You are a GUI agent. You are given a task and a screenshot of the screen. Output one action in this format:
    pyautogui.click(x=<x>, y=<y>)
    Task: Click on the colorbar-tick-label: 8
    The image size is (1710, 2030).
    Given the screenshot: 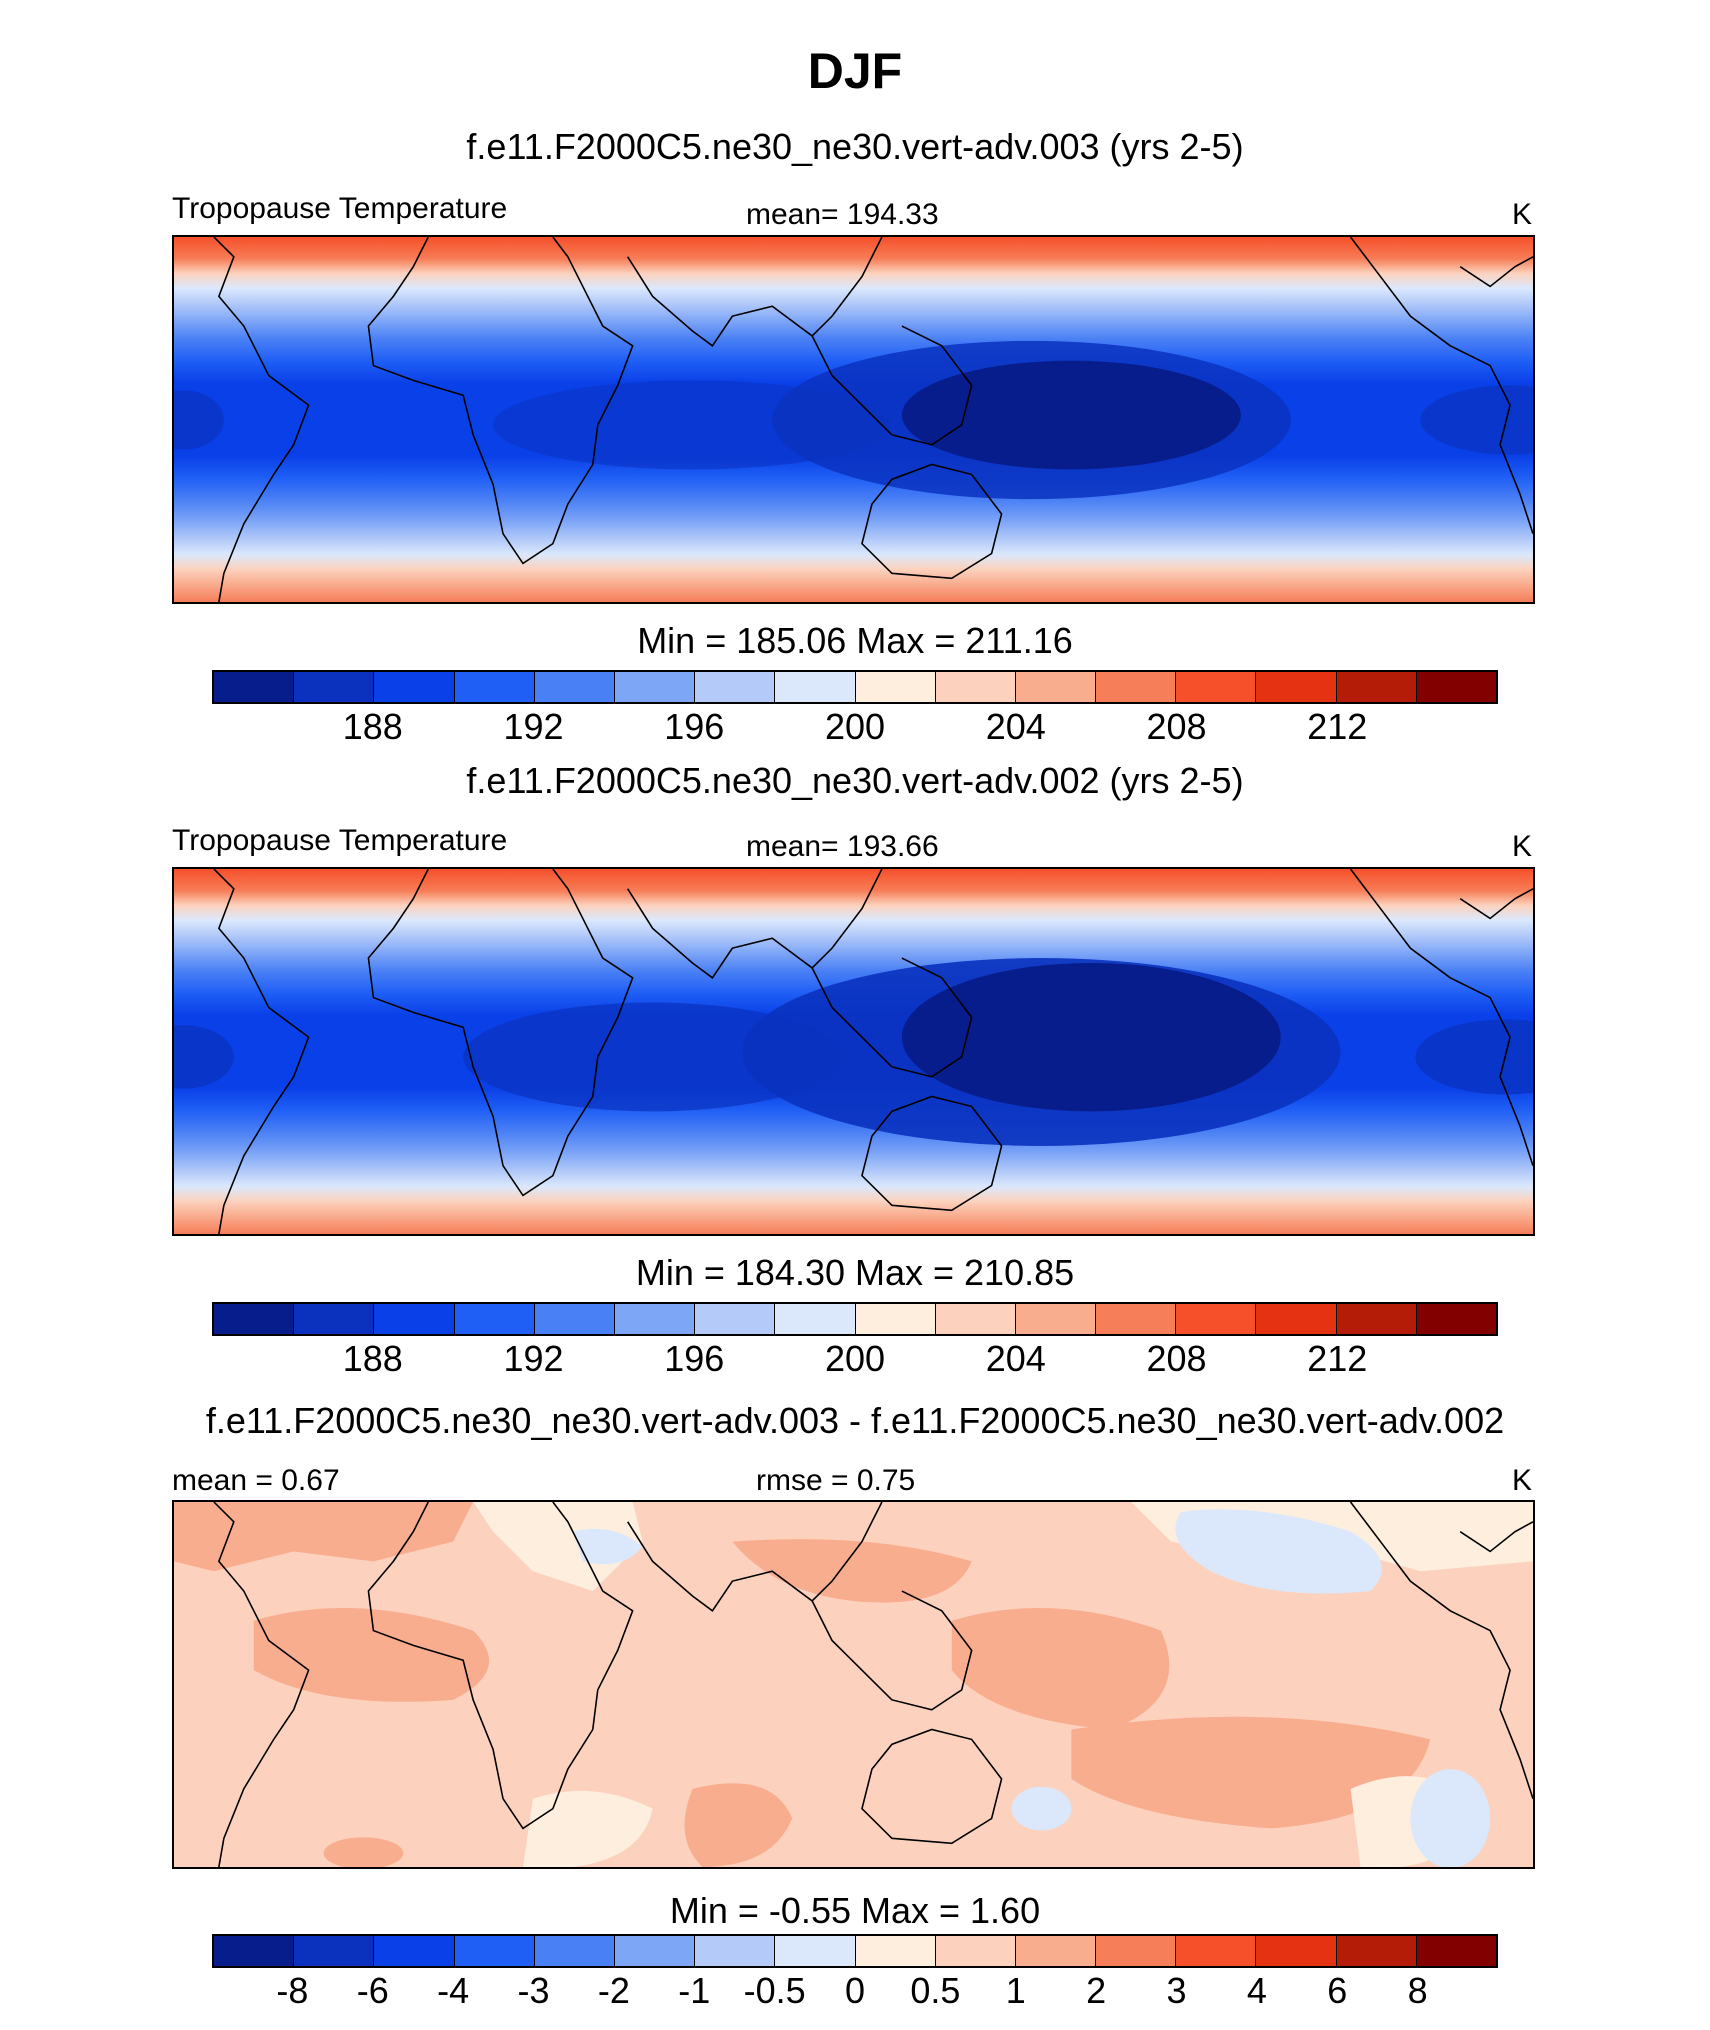 What is the action you would take?
    pyautogui.click(x=1417, y=1990)
    